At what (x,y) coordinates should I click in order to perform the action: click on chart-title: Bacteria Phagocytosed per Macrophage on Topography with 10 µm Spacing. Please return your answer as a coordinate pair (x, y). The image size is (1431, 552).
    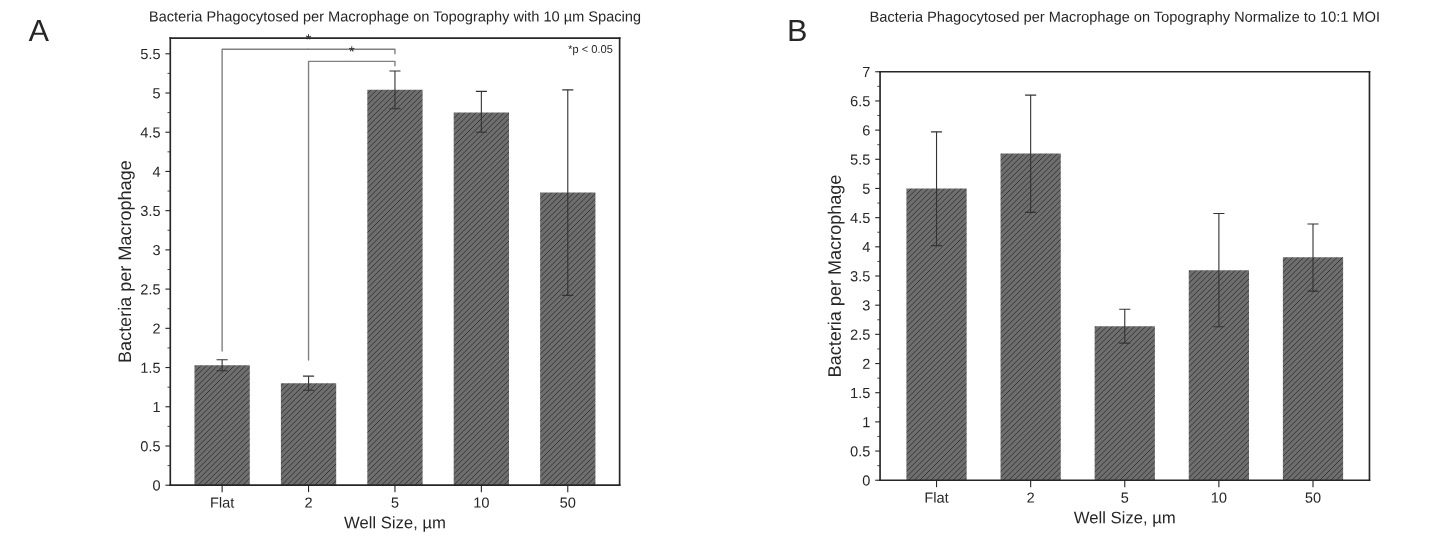
    Looking at the image, I should click on (395, 17).